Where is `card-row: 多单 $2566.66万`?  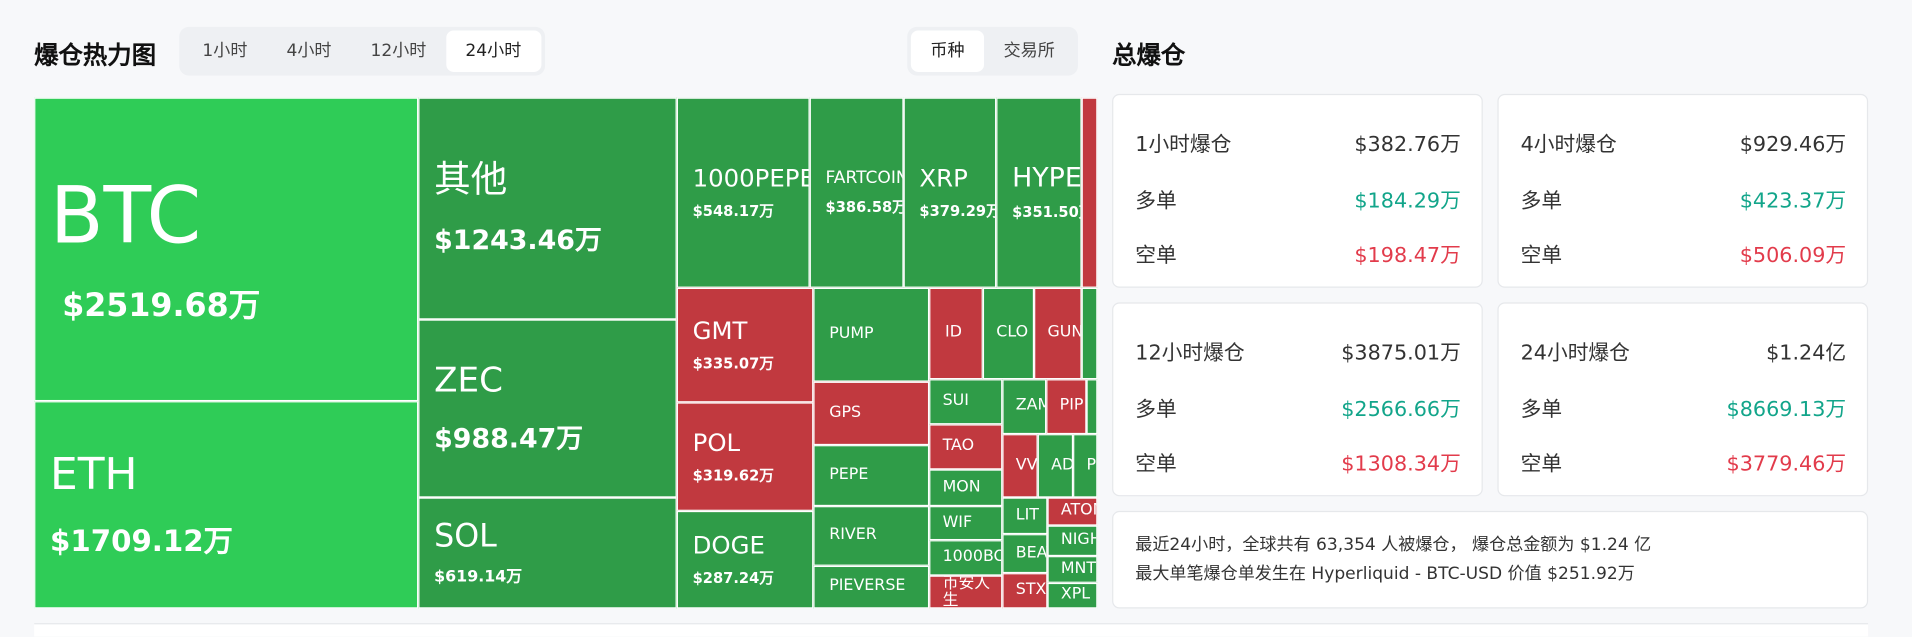 card-row: 多单 $2566.66万 is located at coordinates (1298, 406).